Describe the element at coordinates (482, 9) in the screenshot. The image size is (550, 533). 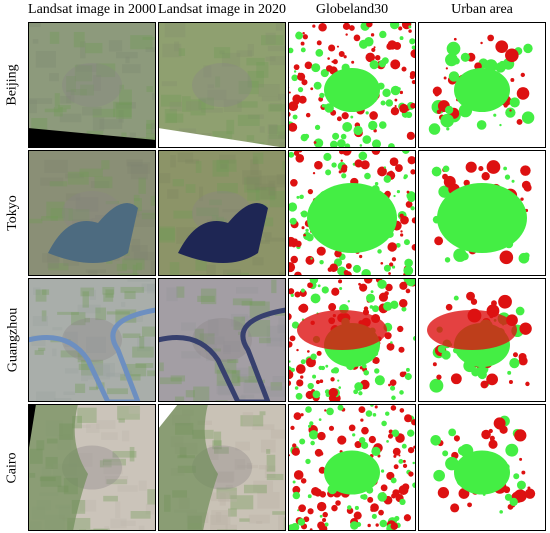
I see `column-header: Urban area` at that location.